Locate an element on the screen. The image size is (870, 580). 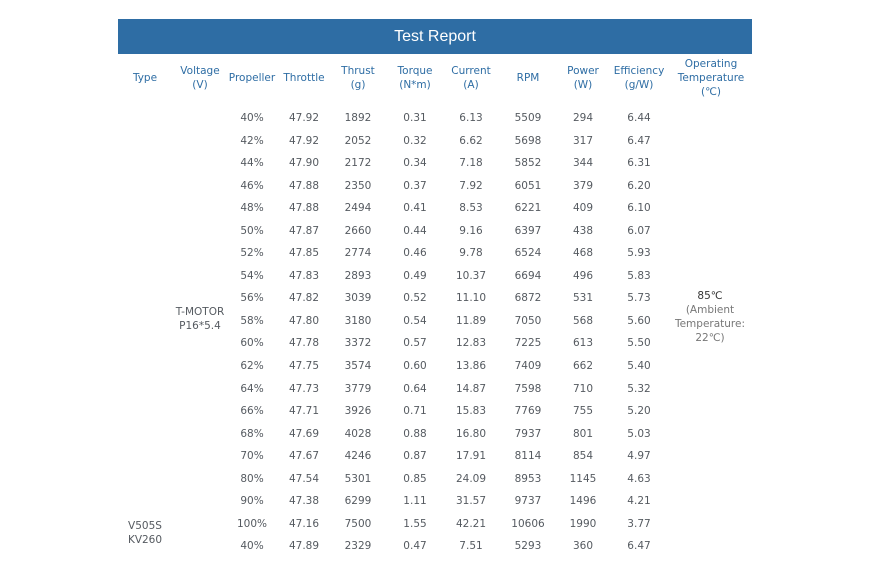
current-cell: 14.87 is located at coordinates (471, 388).